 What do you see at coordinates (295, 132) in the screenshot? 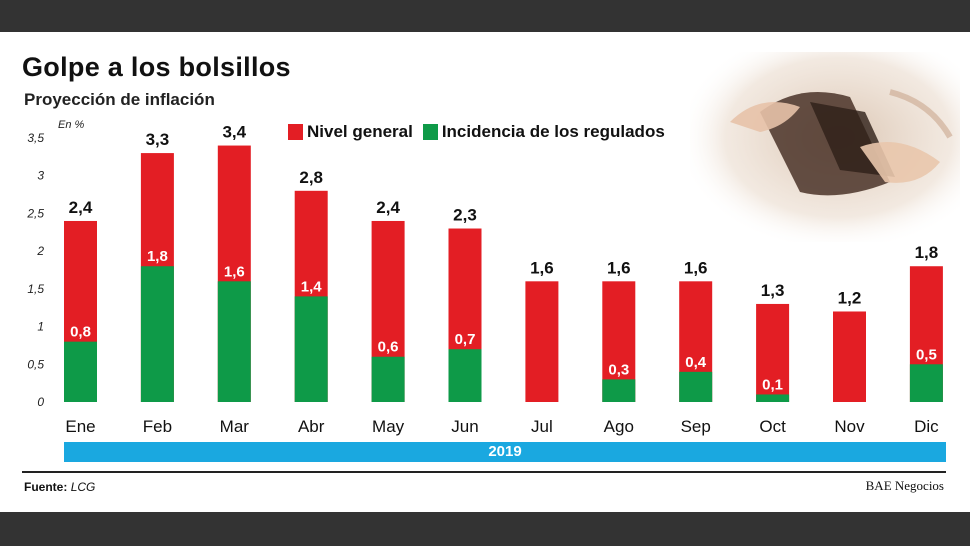
I see `legend-swatch-general` at bounding box center [295, 132].